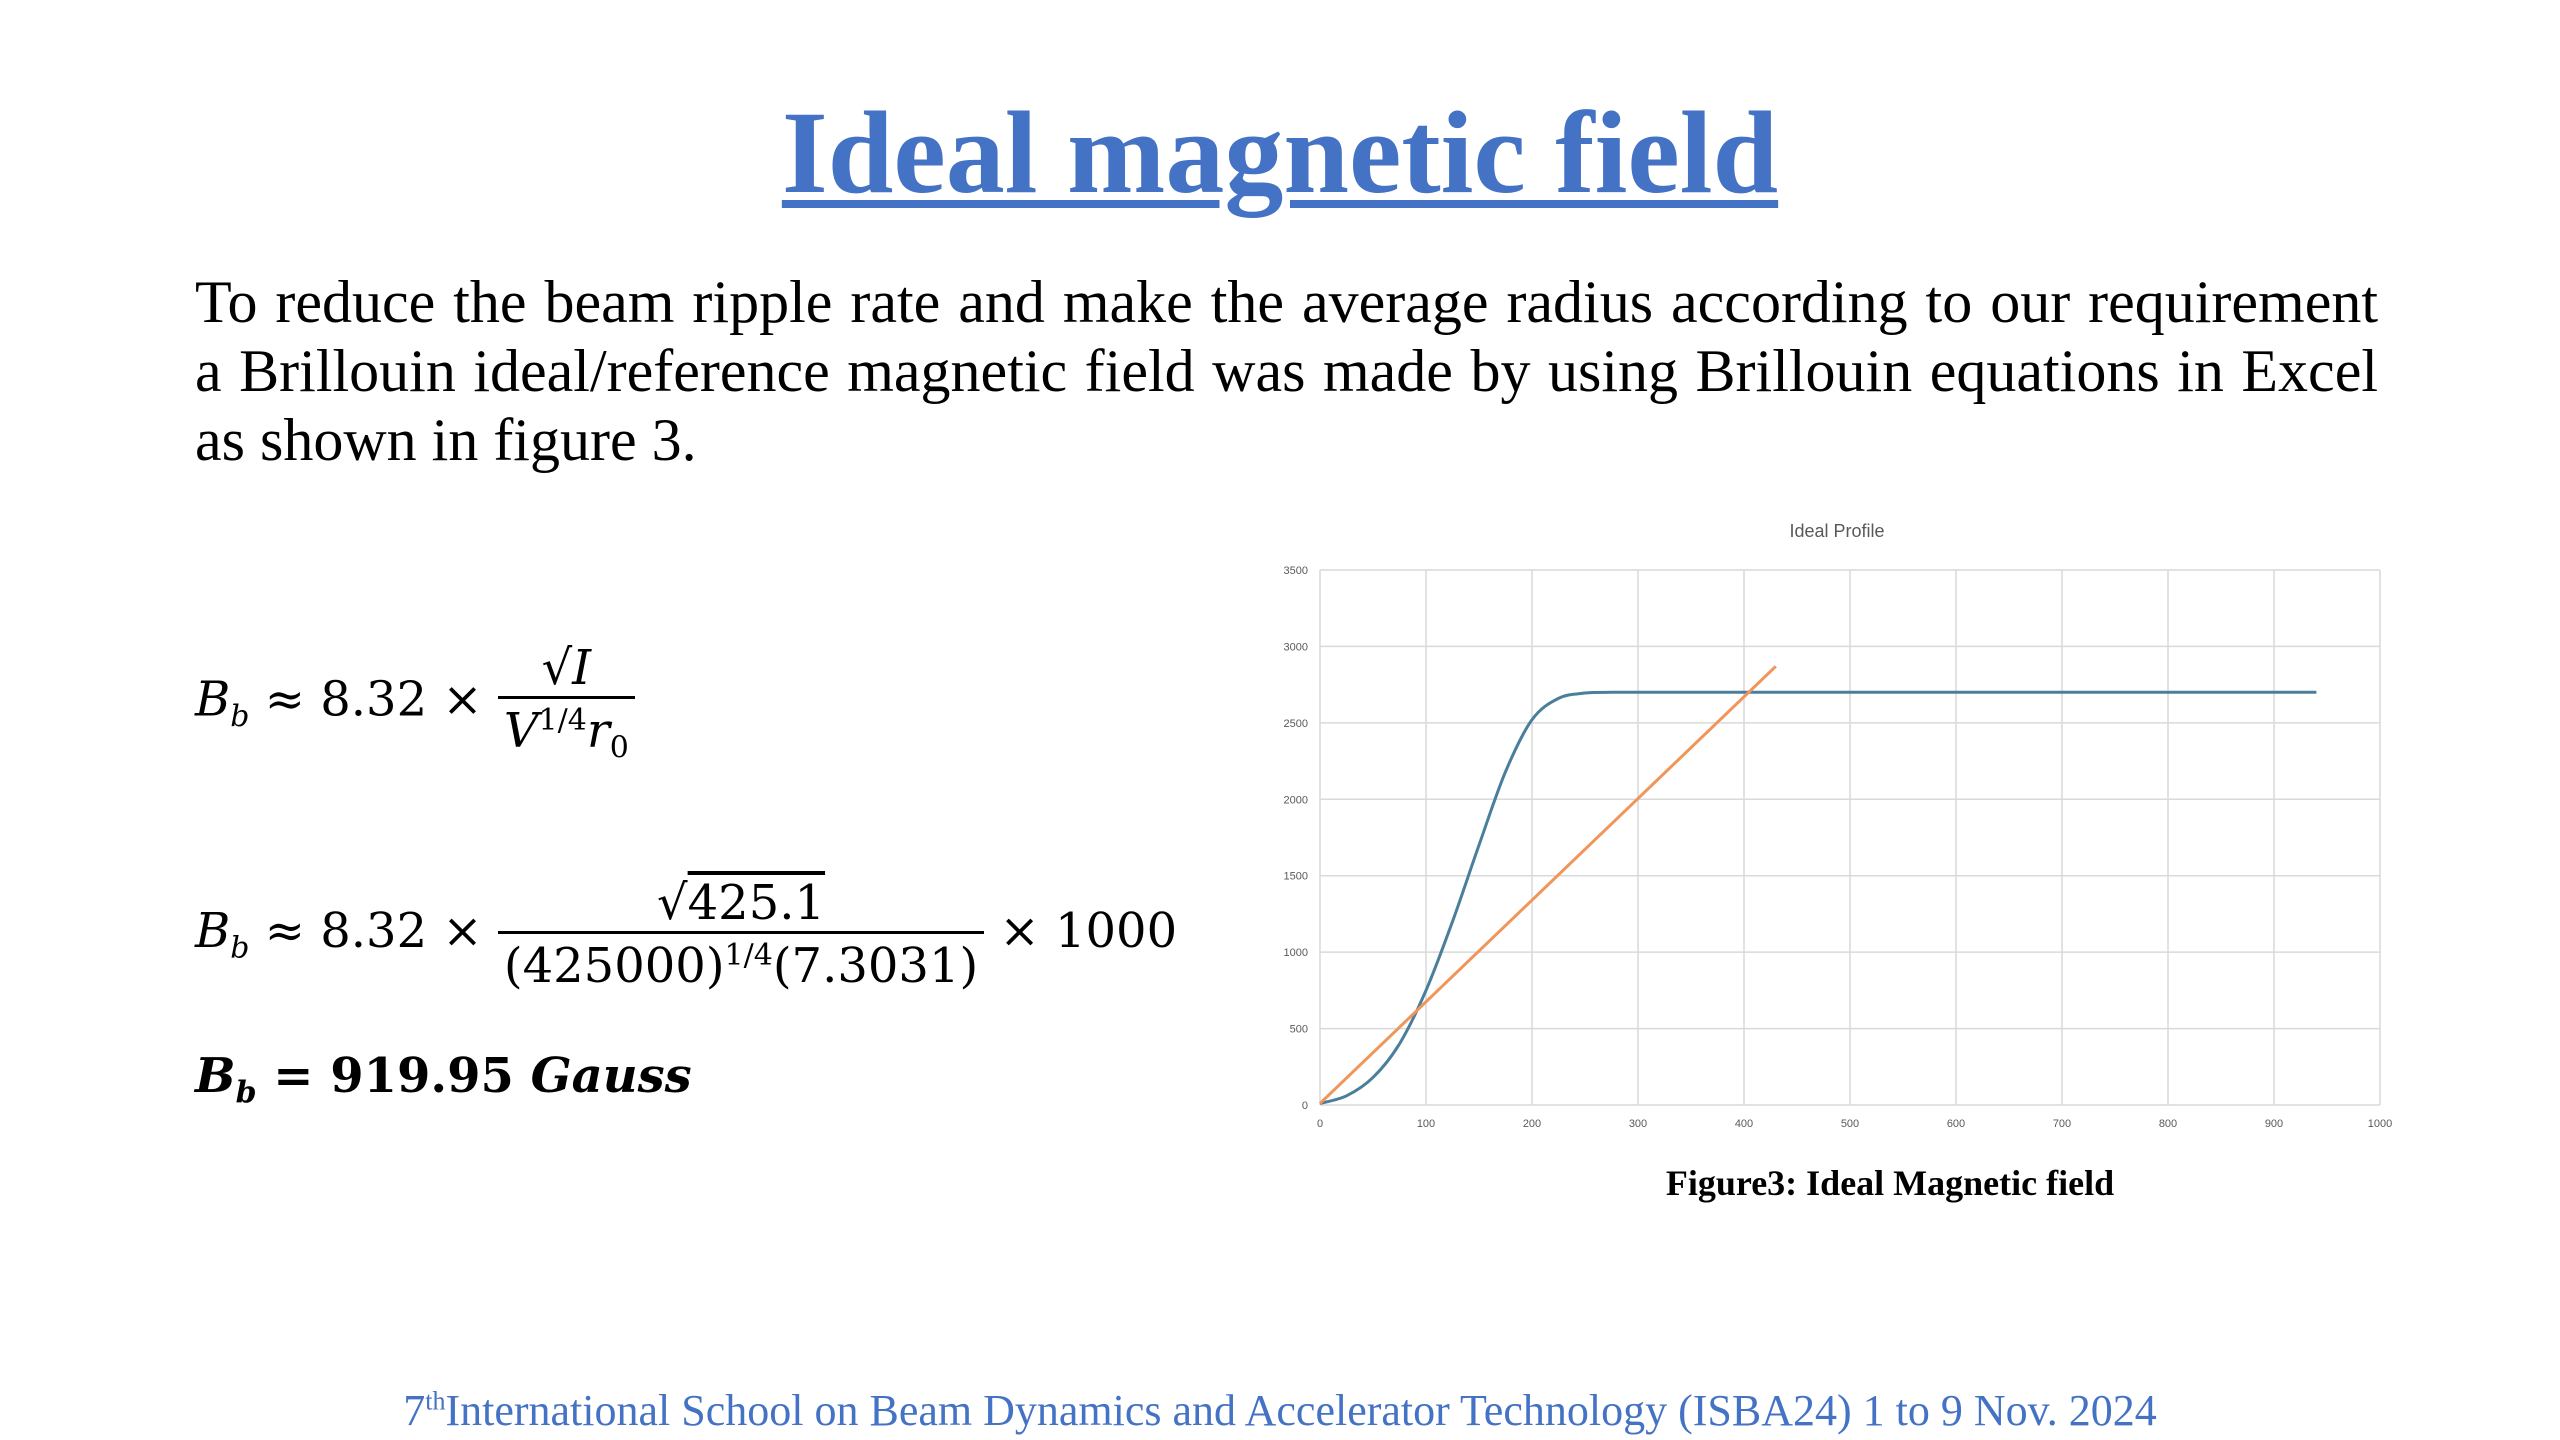 The width and height of the screenshot is (2560, 1440). I want to click on eq3-unit: Gauss, so click(611, 1076).